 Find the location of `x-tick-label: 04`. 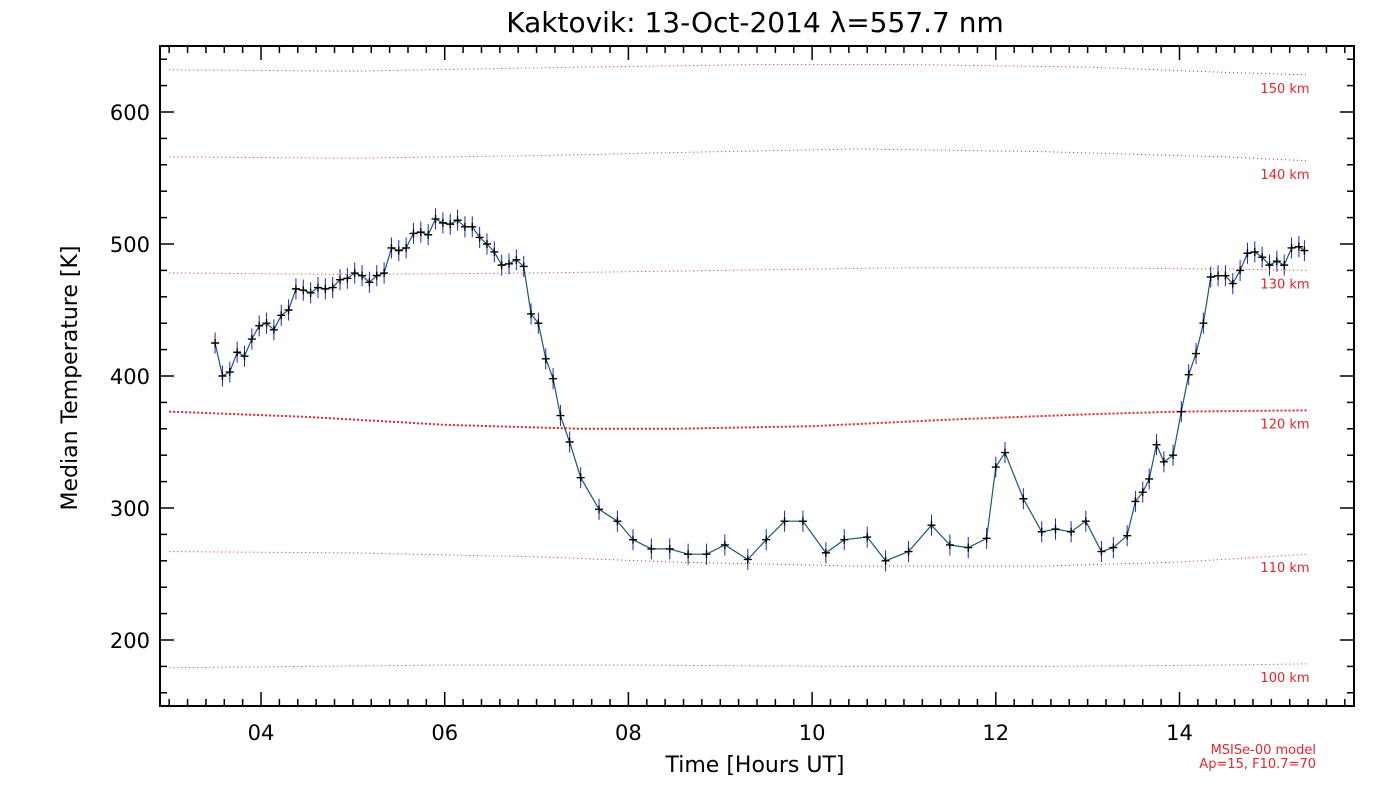

x-tick-label: 04 is located at coordinates (261, 733).